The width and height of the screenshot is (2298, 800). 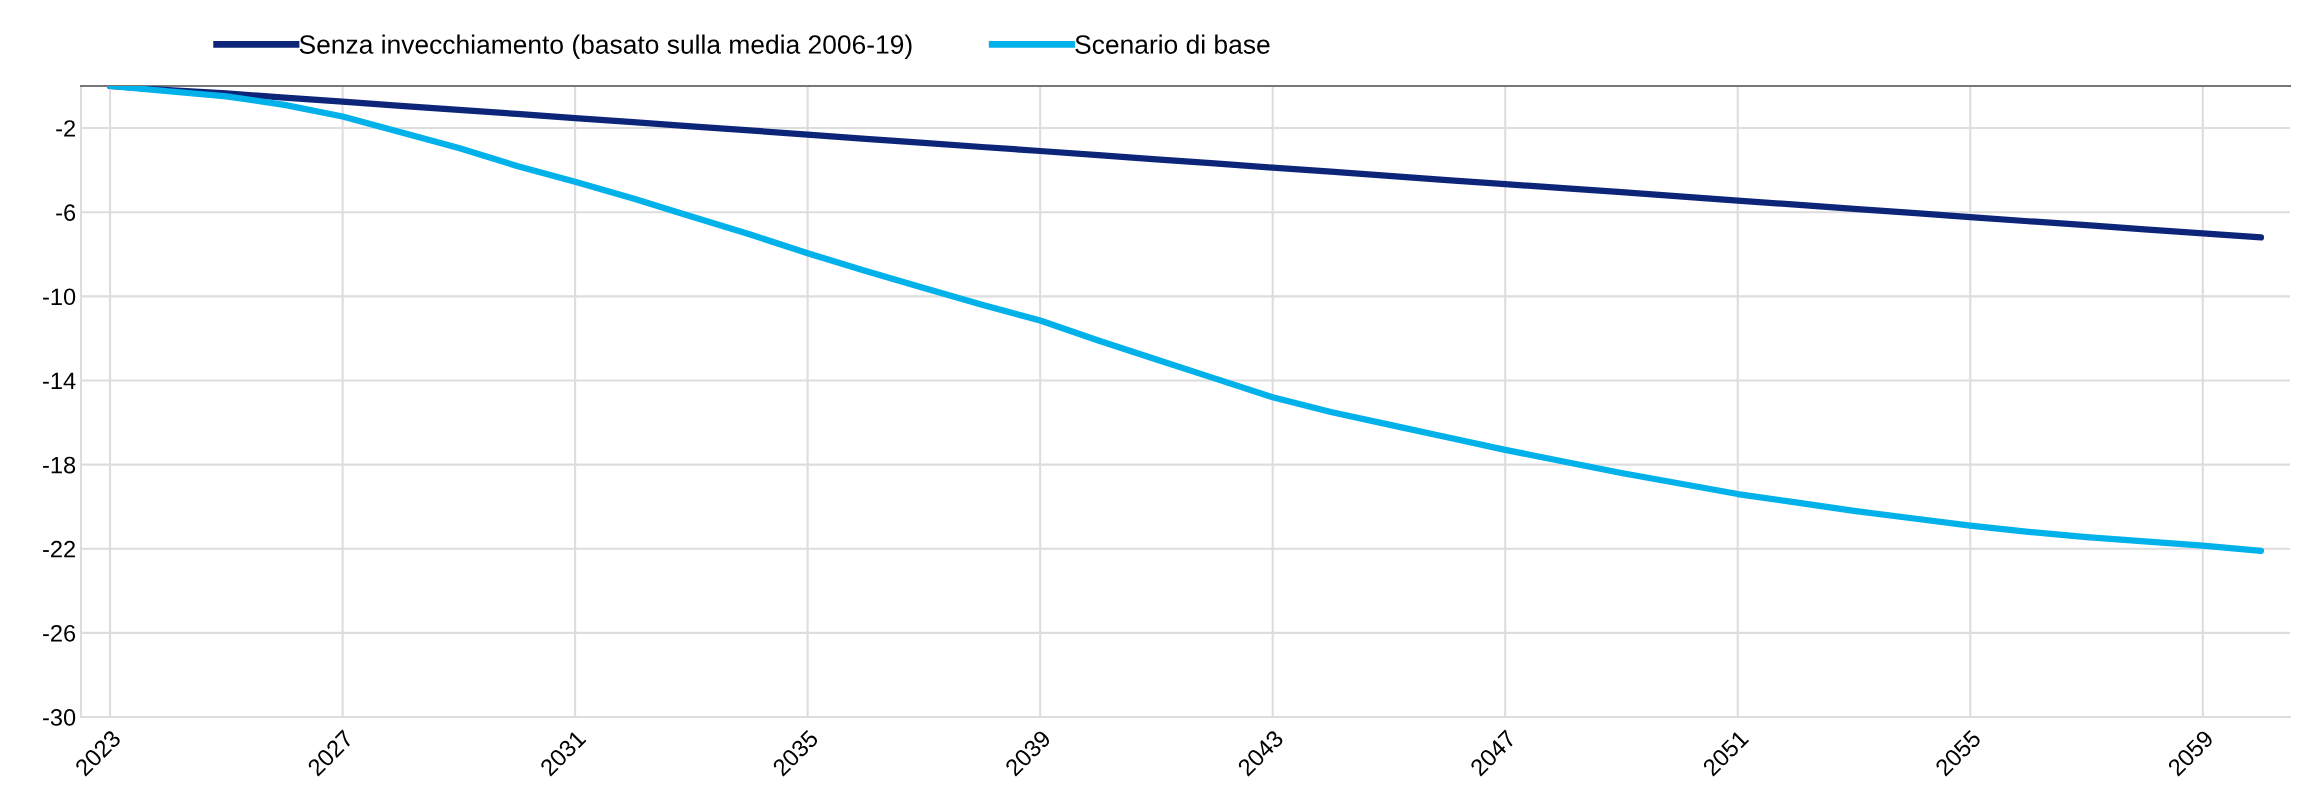 I want to click on y-tick-label: -2, so click(x=65, y=128).